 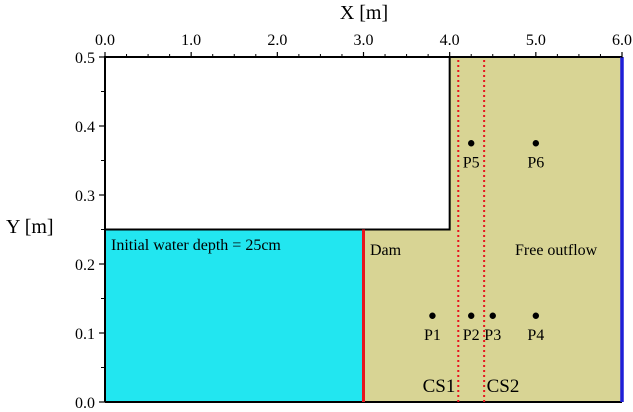 What do you see at coordinates (484, 242) in the screenshot?
I see `probes-layer: P1 P2 P3 P4 P5 P6` at bounding box center [484, 242].